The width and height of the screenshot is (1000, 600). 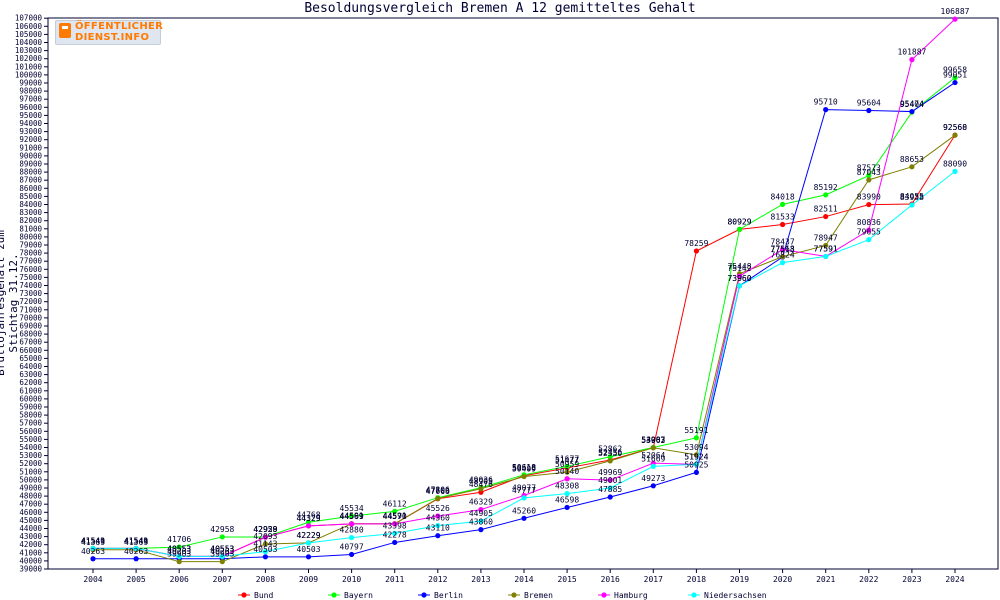 I want to click on y-tick-label: 94000, so click(x=30, y=123).